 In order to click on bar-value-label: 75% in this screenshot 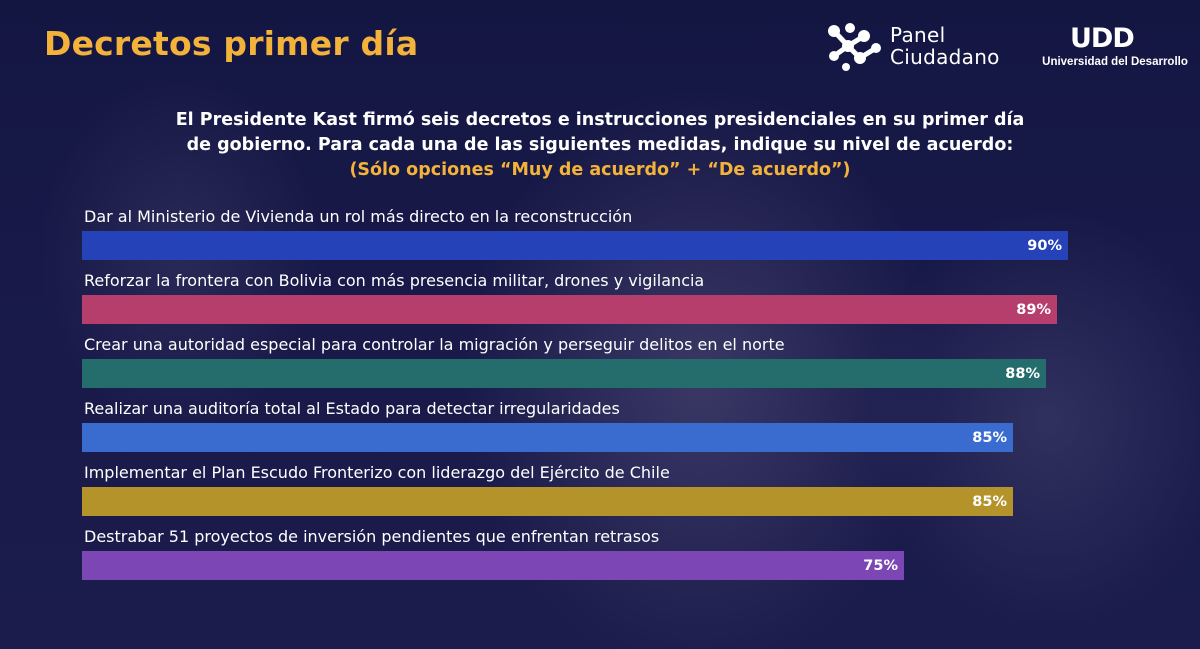, I will do `click(880, 566)`.